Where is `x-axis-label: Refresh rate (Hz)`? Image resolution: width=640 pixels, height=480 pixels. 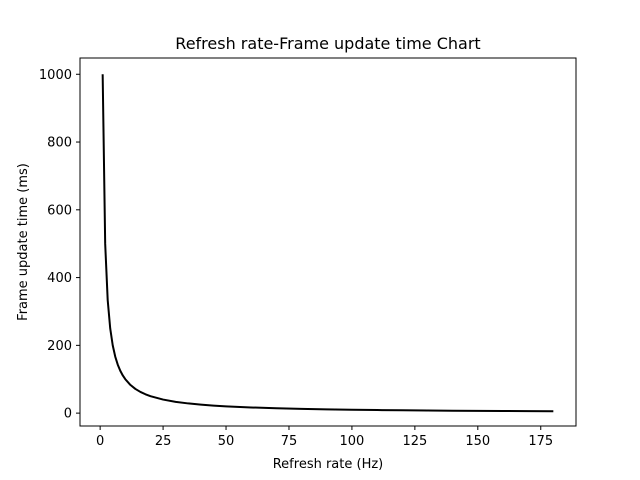 x-axis-label: Refresh rate (Hz) is located at coordinates (328, 464).